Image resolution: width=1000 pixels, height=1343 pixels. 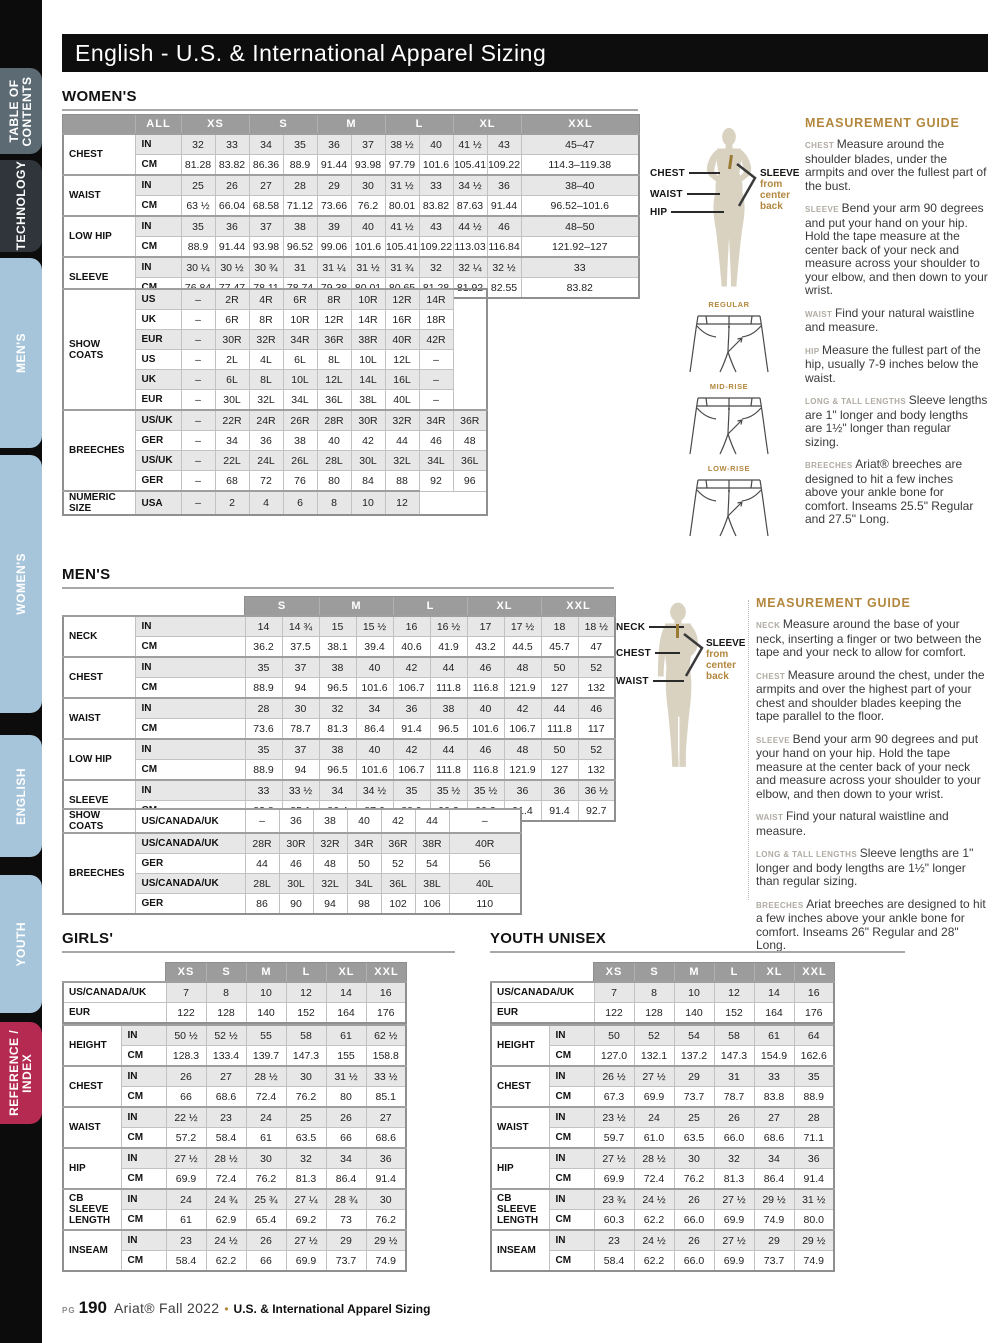 I want to click on size-value: 2R, so click(x=232, y=299).